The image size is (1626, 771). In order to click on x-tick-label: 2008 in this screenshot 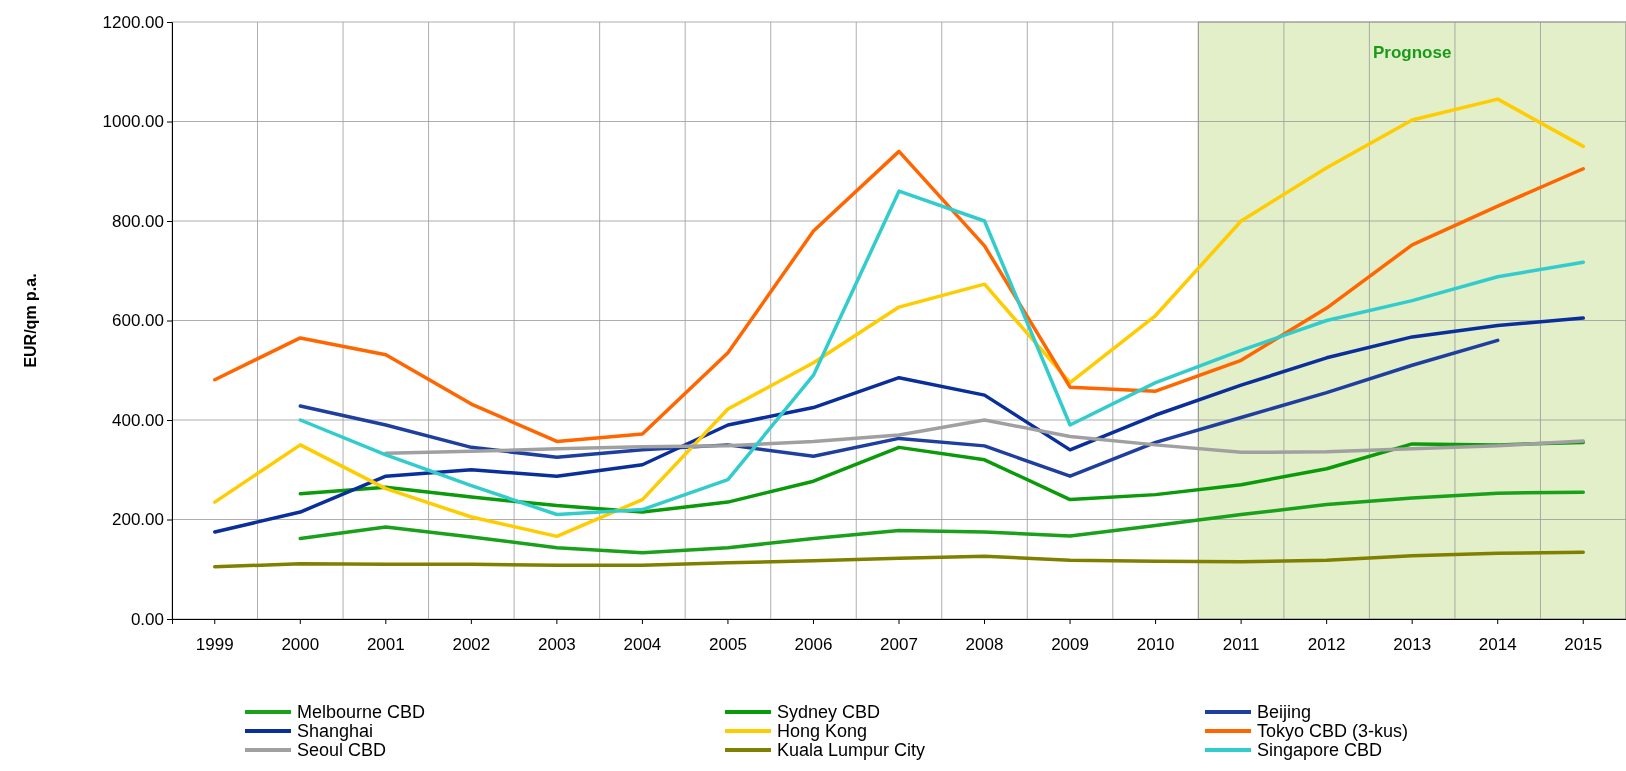, I will do `click(984, 645)`.